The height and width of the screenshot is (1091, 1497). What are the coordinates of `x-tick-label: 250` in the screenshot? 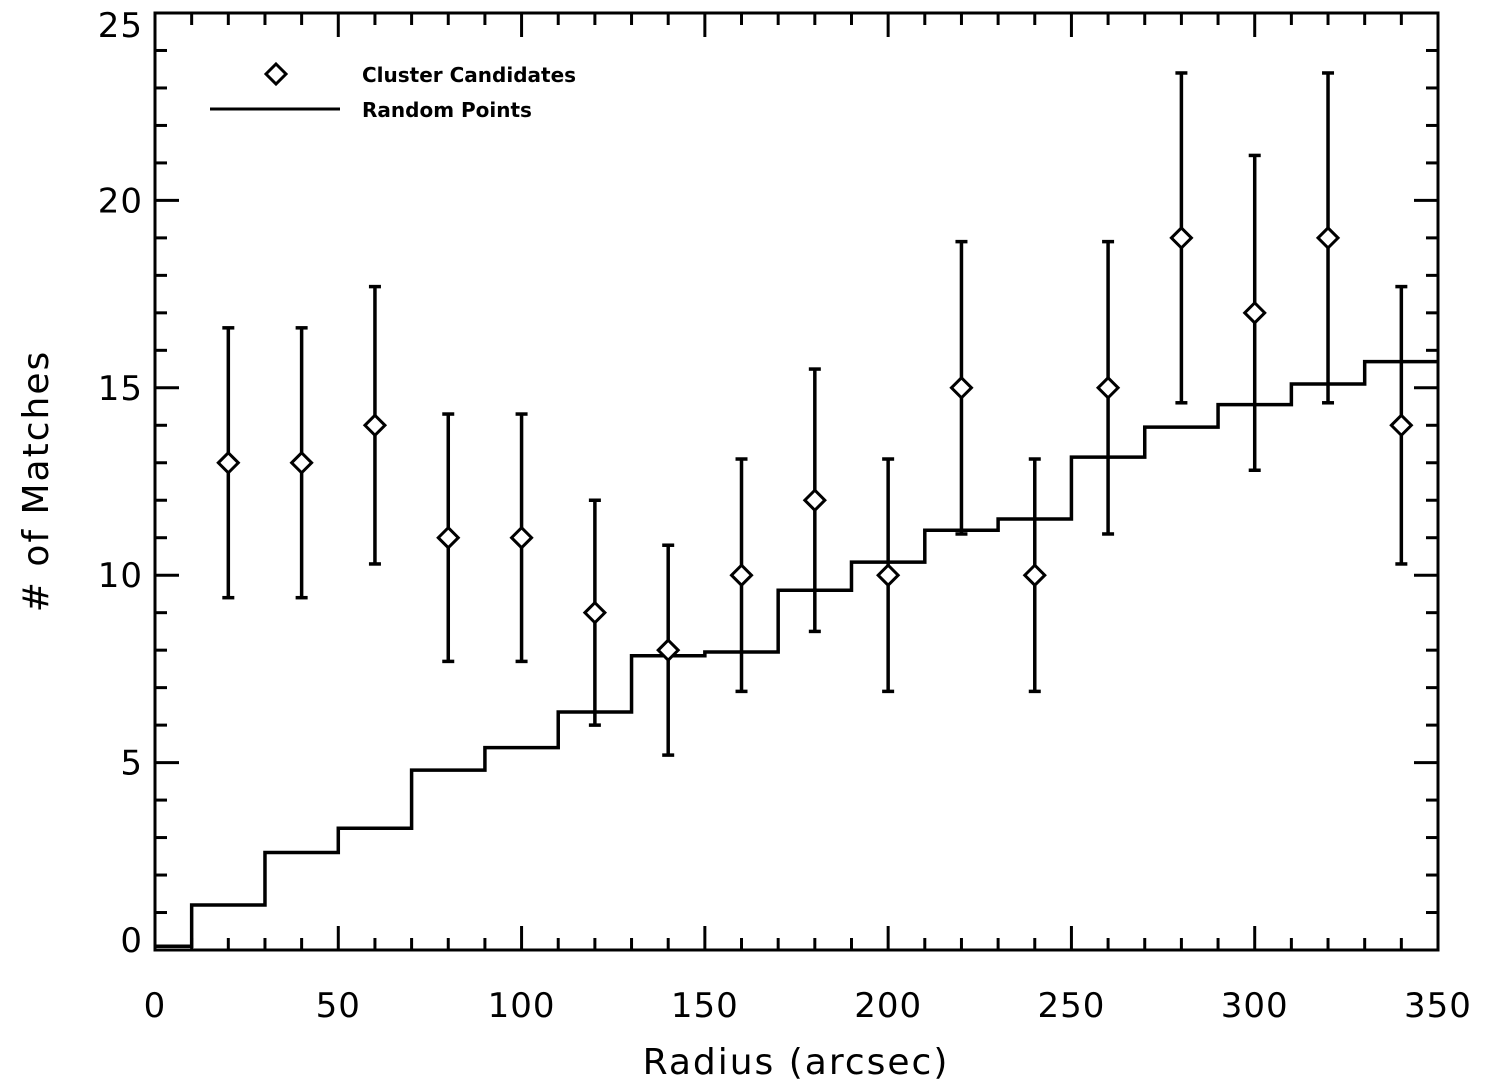 It's located at (1071, 1006).